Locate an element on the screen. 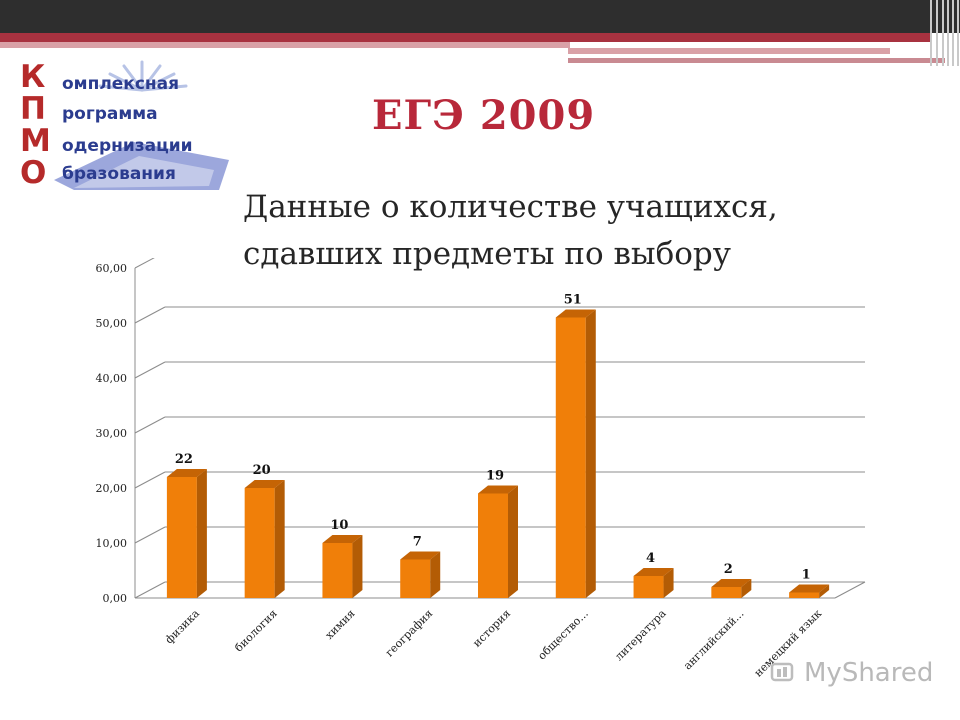 This screenshot has width=960, height=720. logo-sunburst-icon is located at coordinates (141, 125).